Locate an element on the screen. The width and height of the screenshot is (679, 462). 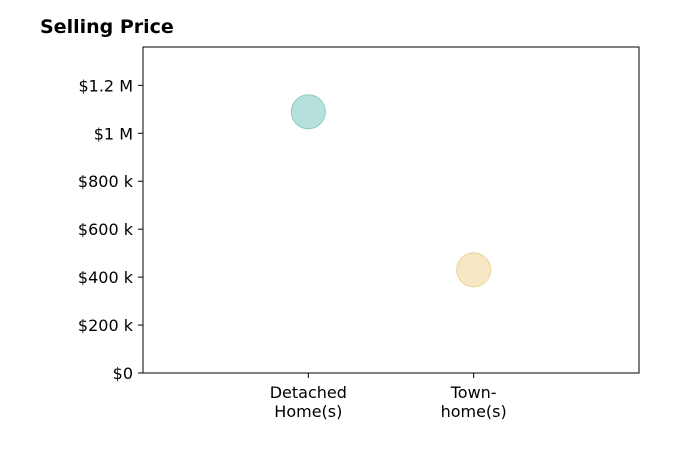
y-tick-label: $0 is located at coordinates (123, 373).